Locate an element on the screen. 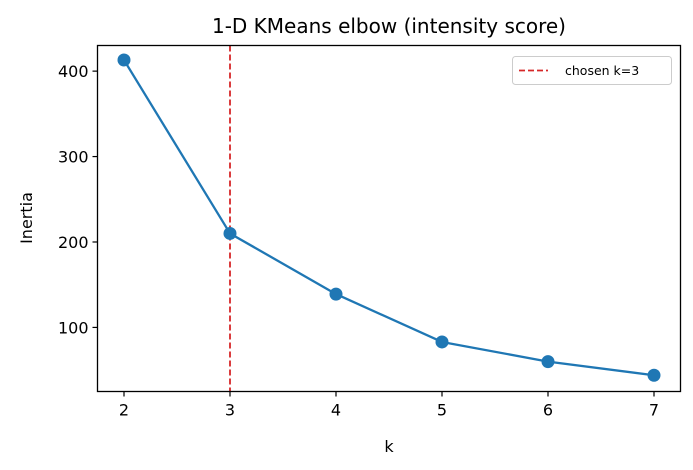 The height and width of the screenshot is (470, 693). x-tick-label: 7 is located at coordinates (654, 410).